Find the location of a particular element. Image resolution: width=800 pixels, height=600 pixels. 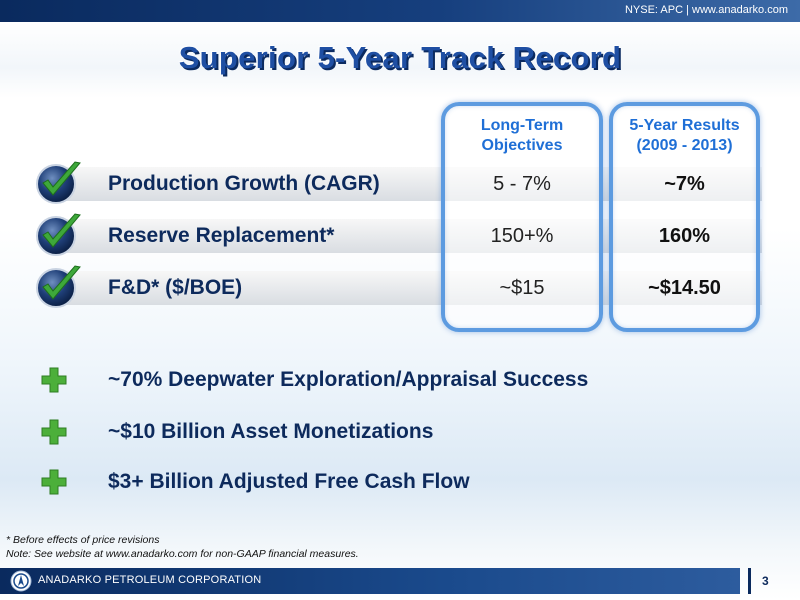

bullet-monetizations: ~$10 Billion Asset Monetizations is located at coordinates (271, 431).